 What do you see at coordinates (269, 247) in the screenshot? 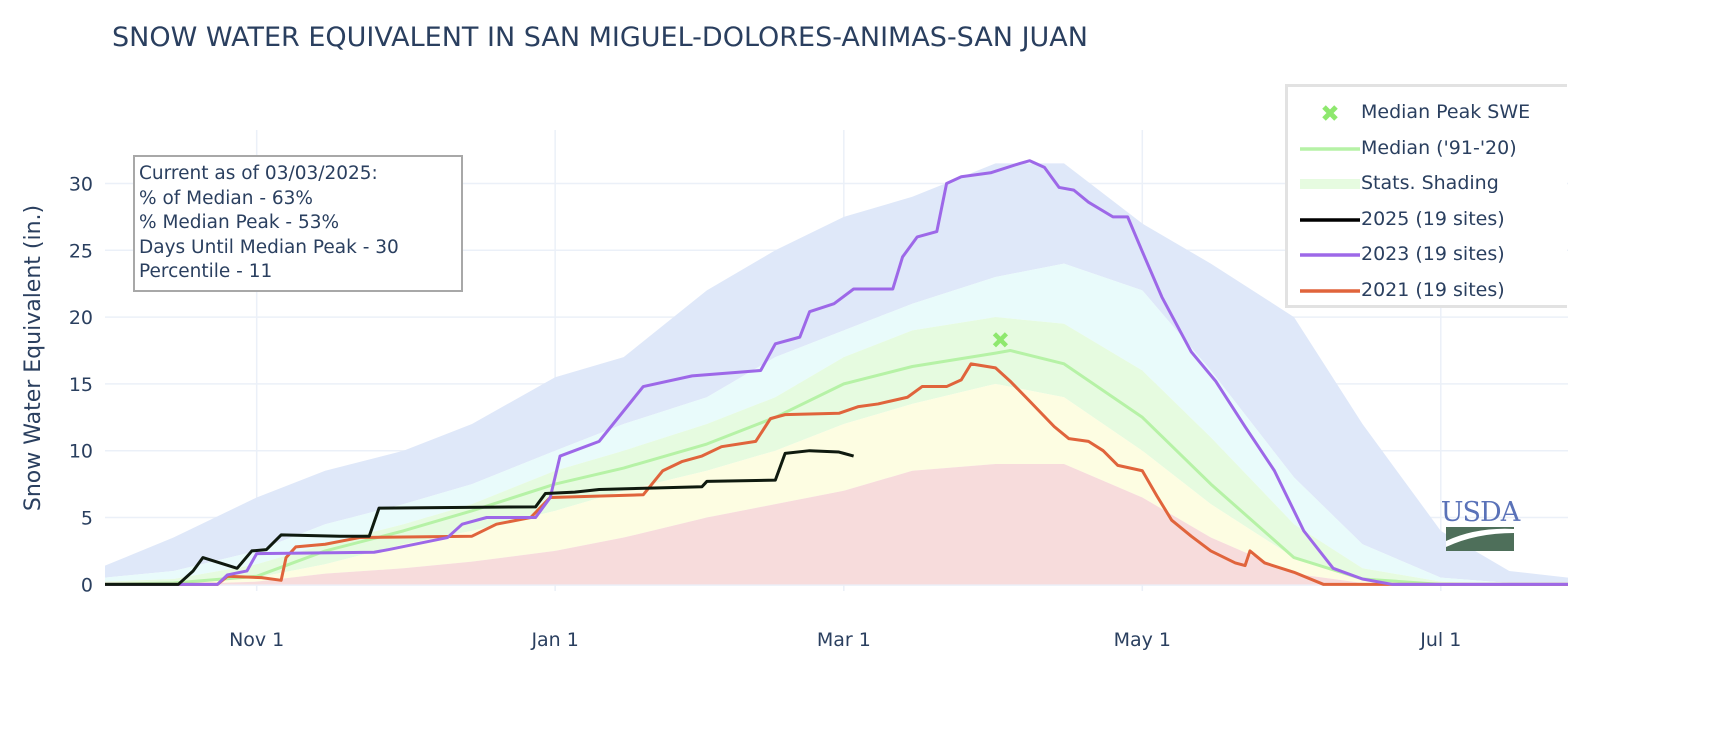
I see `annotation-line: Days Until Median Peak - 30` at bounding box center [269, 247].